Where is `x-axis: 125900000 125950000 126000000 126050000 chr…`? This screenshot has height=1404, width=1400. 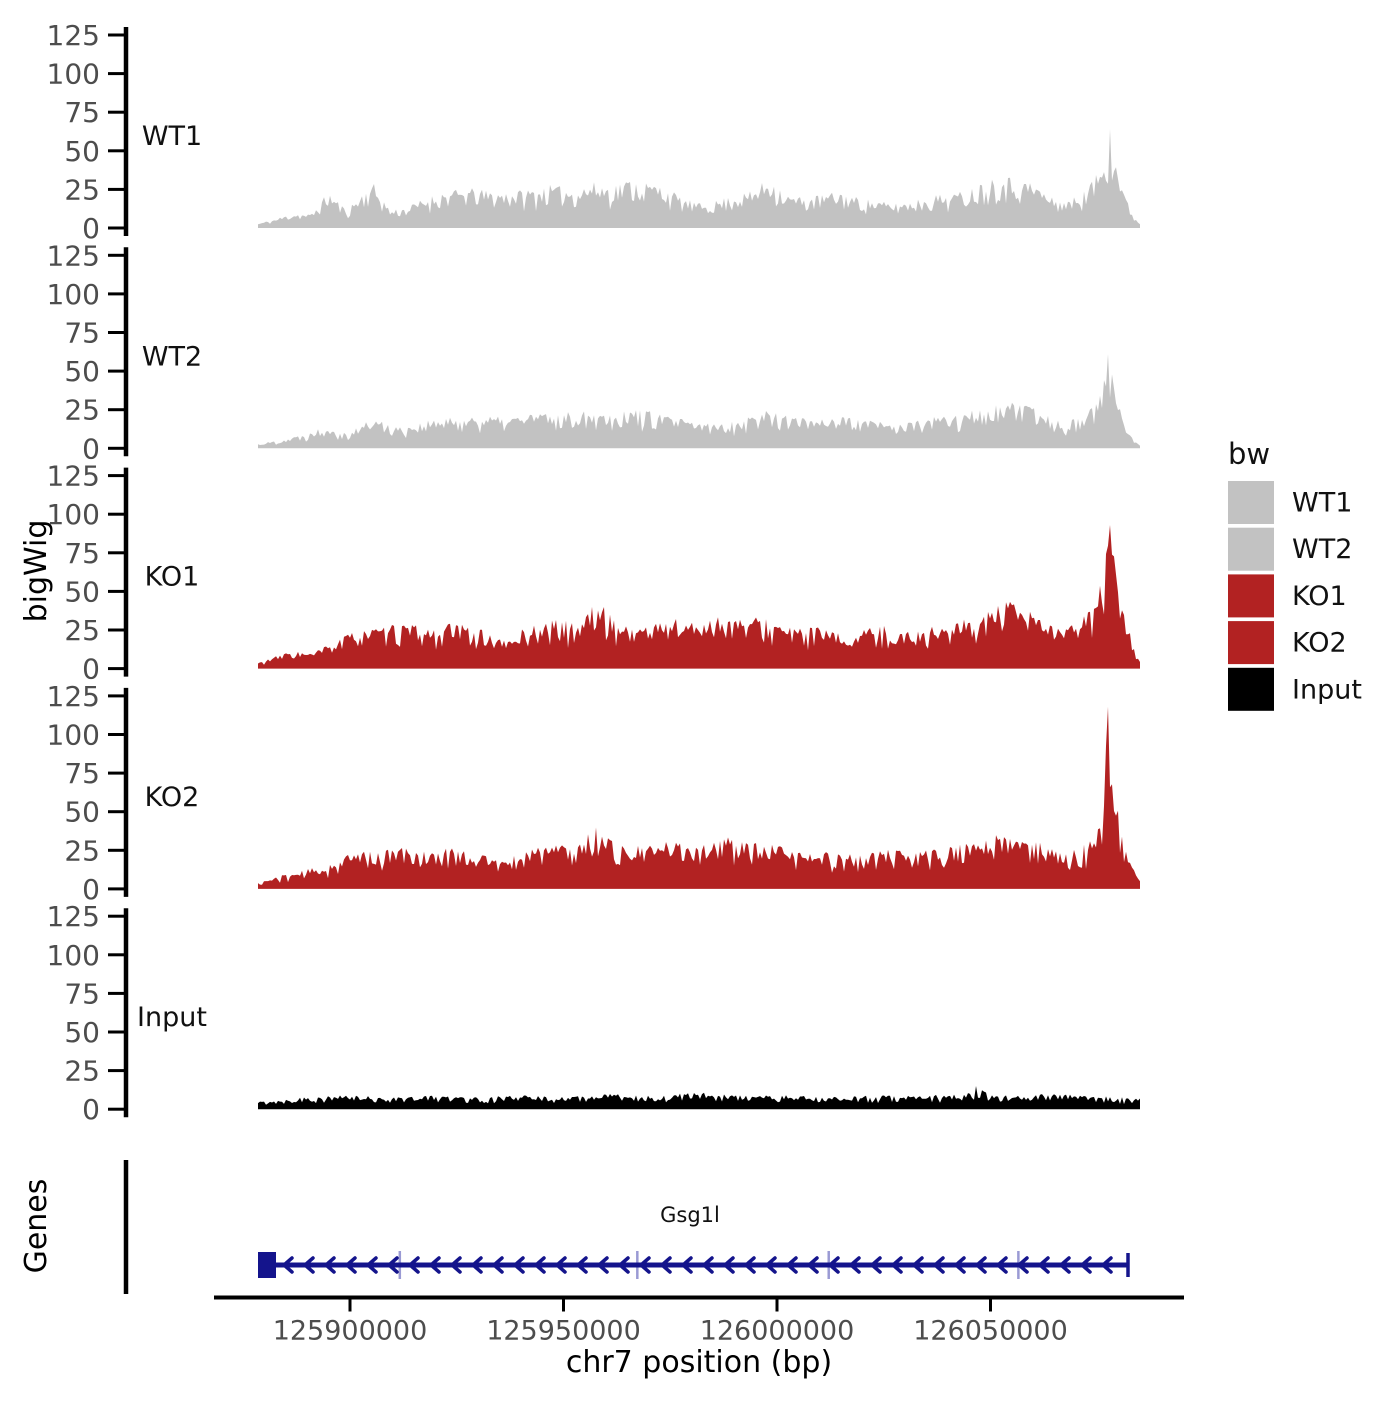 x-axis: 125900000 125950000 126000000 126050000 chr… is located at coordinates (699, 1337).